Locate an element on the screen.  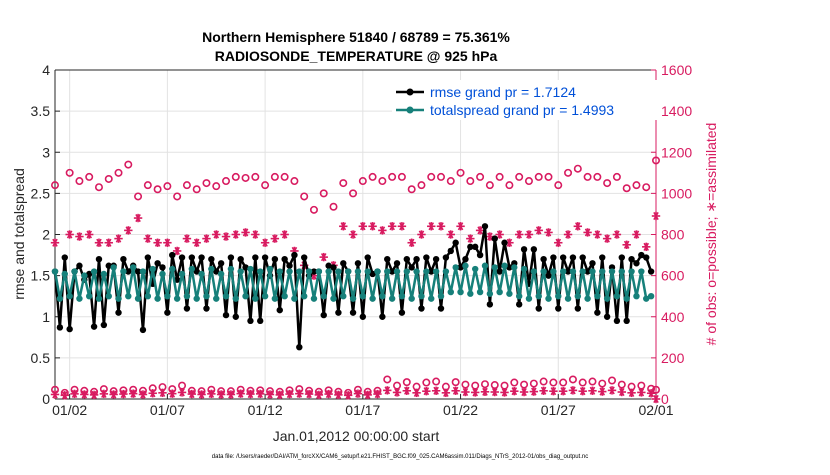
y-right-tick-label: 400 is located at coordinates (673, 317).